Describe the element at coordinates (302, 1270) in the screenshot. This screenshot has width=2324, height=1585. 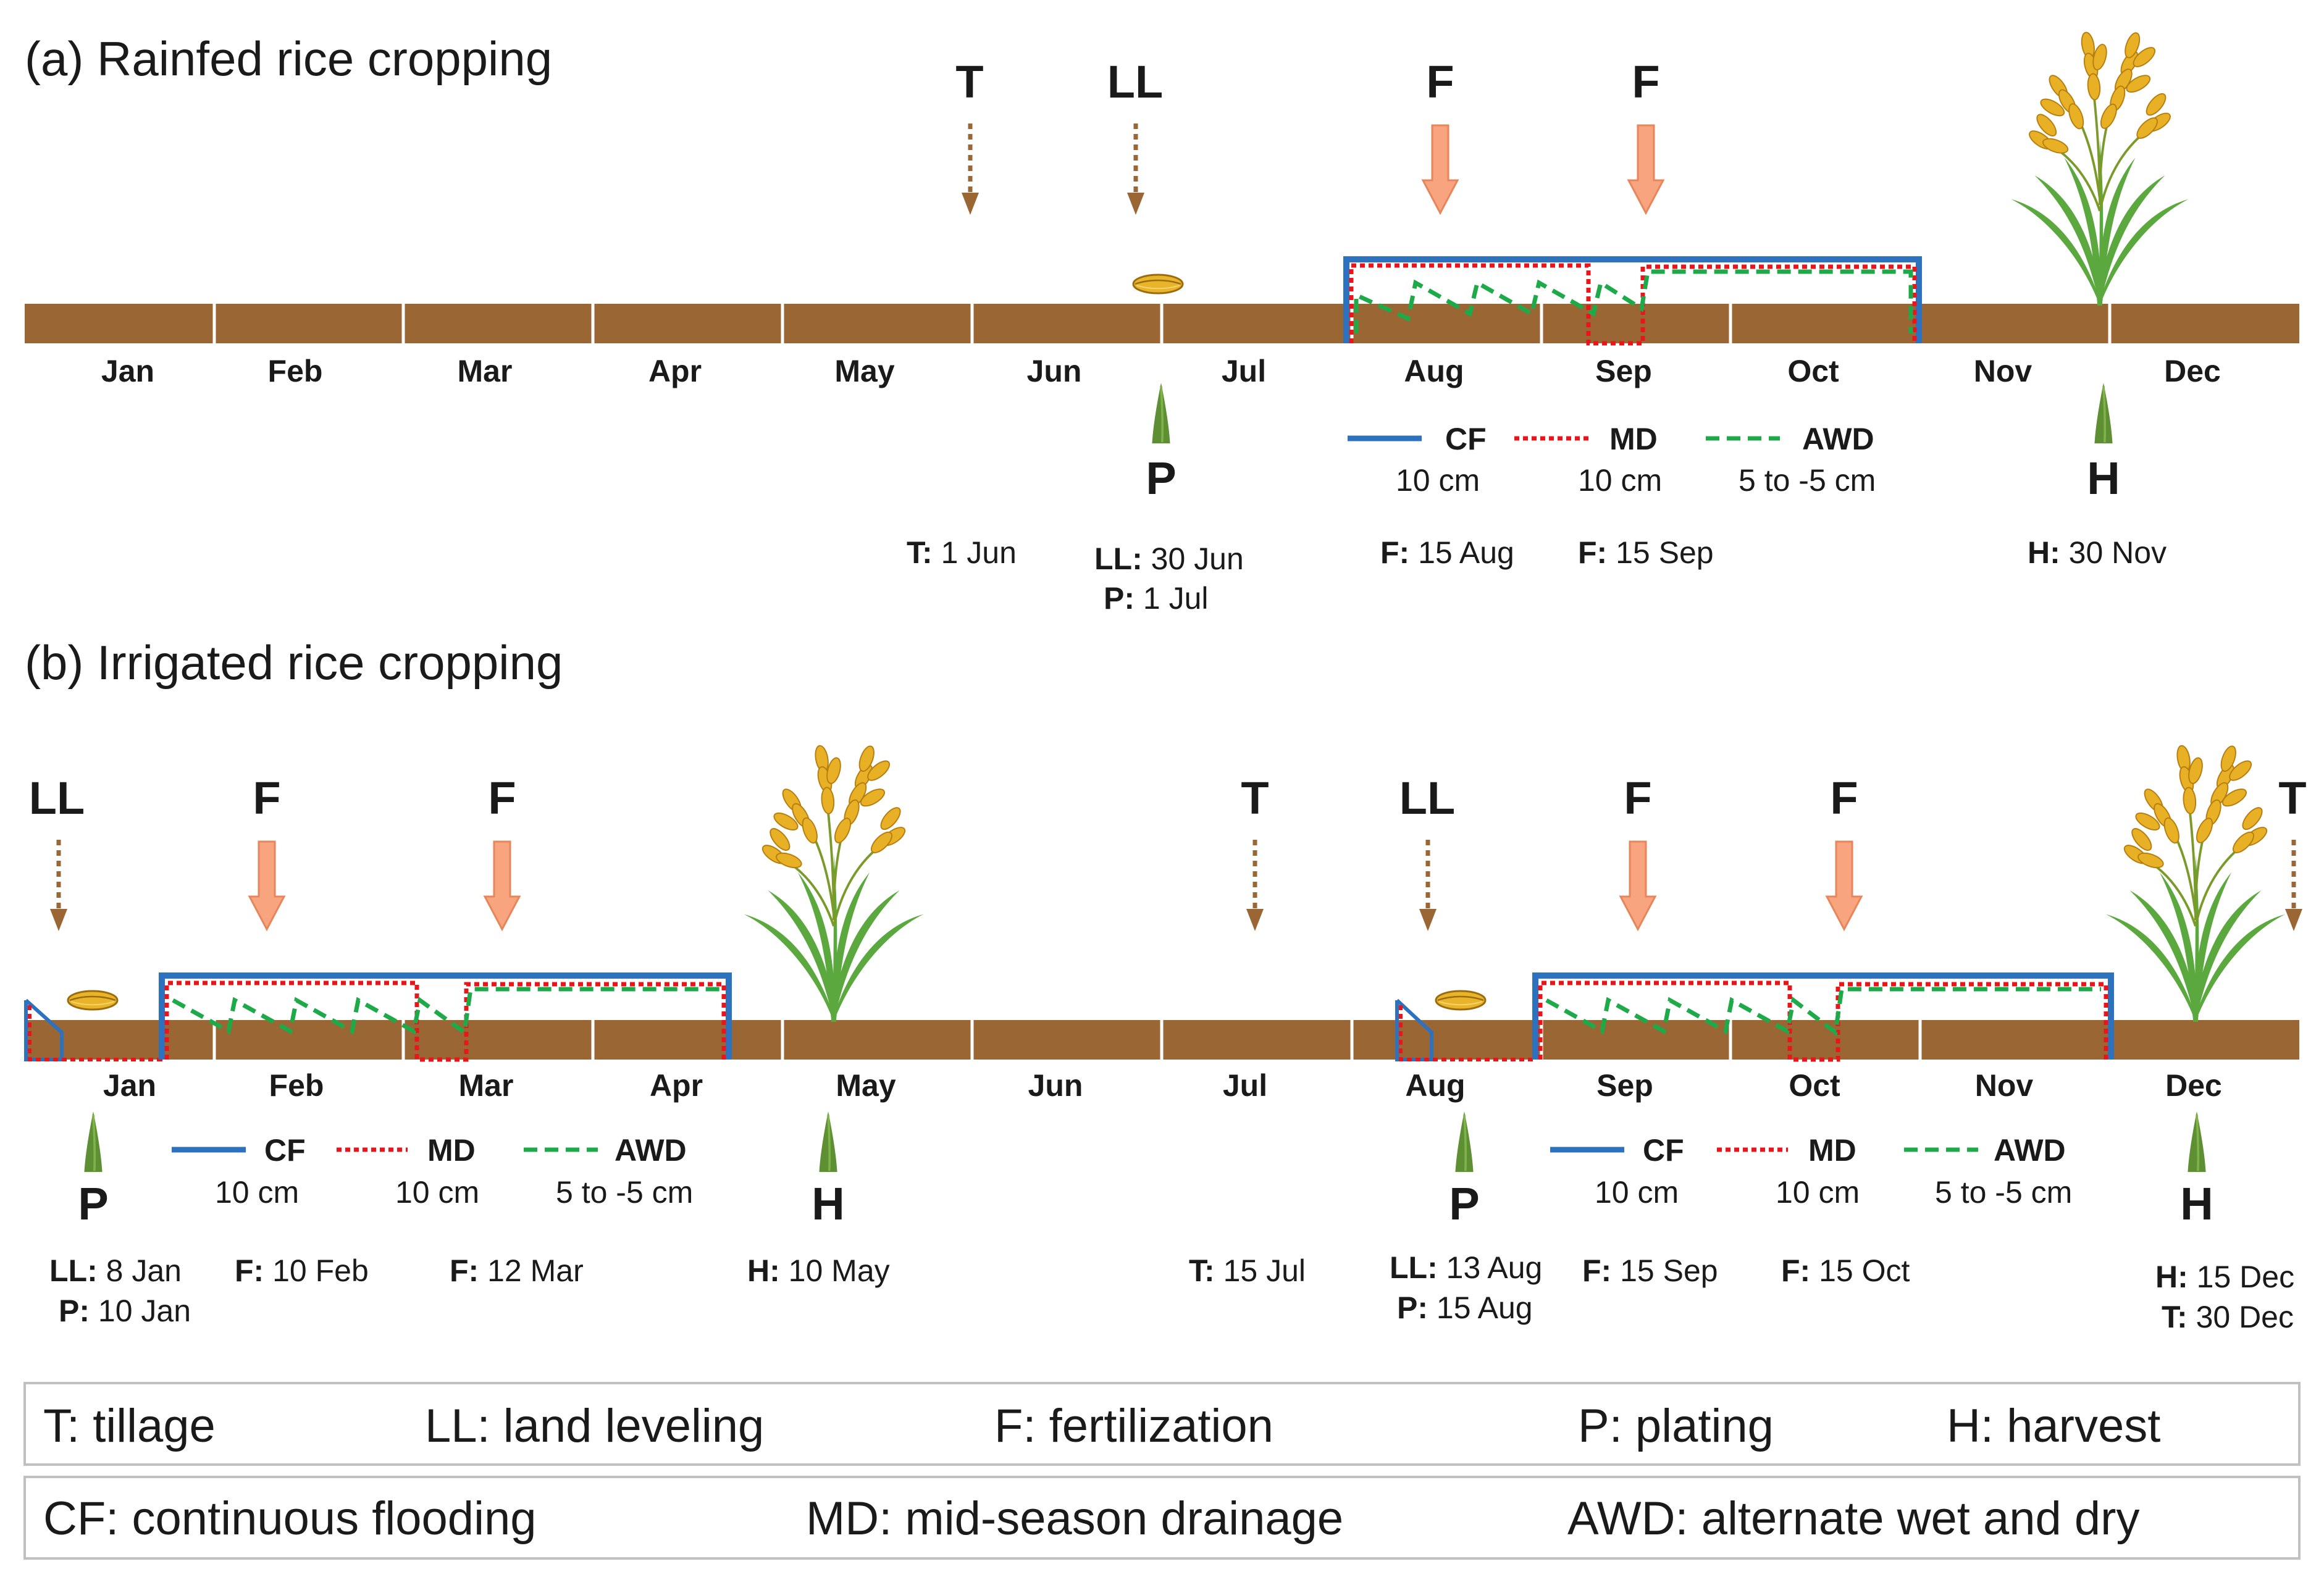
I see `date-annotation: F: 10 Feb` at that location.